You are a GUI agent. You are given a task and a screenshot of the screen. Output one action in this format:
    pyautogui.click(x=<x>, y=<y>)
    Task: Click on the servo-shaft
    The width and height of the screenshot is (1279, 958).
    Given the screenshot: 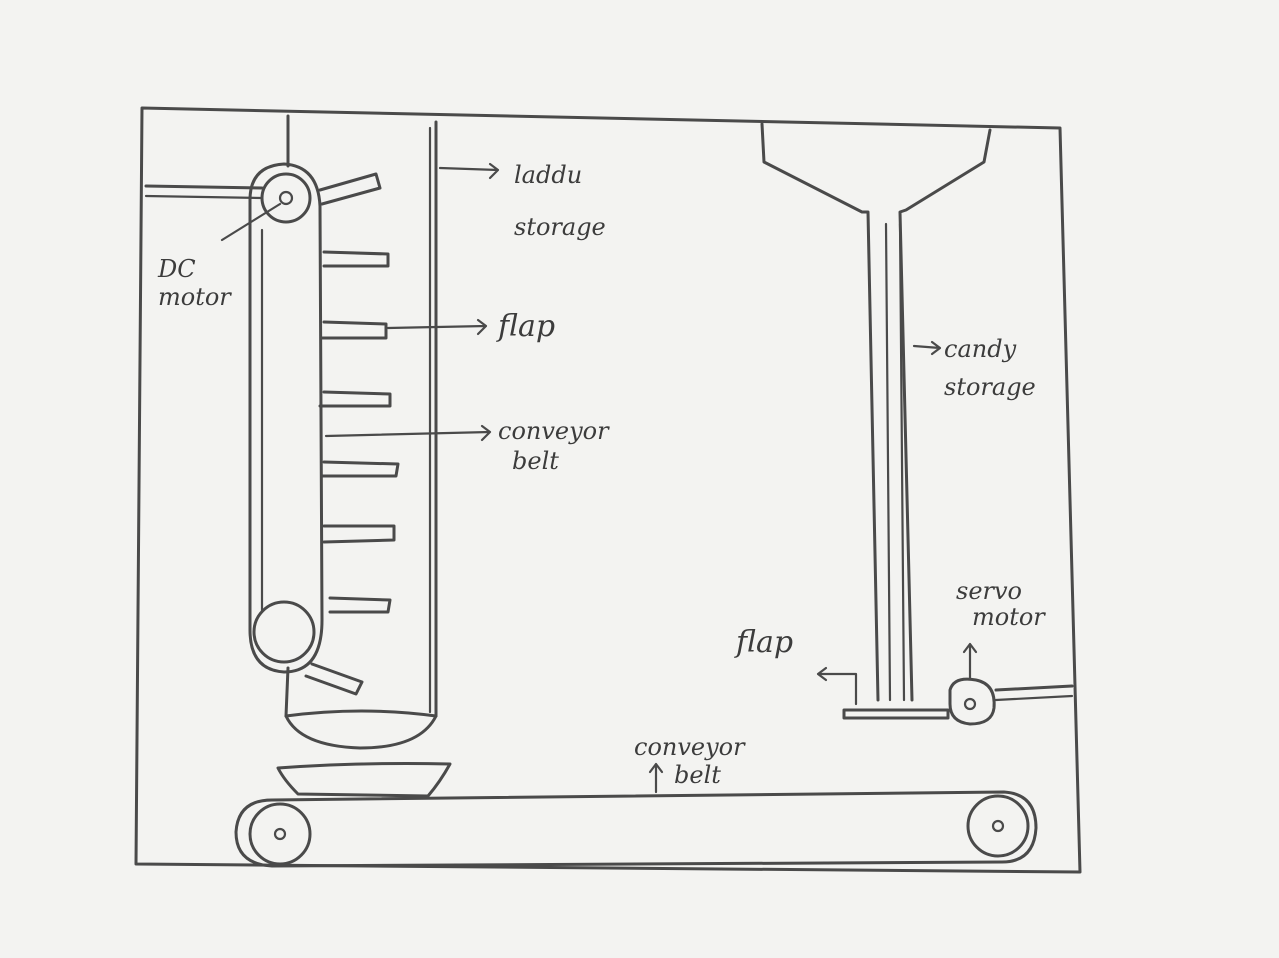 What is the action you would take?
    pyautogui.click(x=1034, y=688)
    